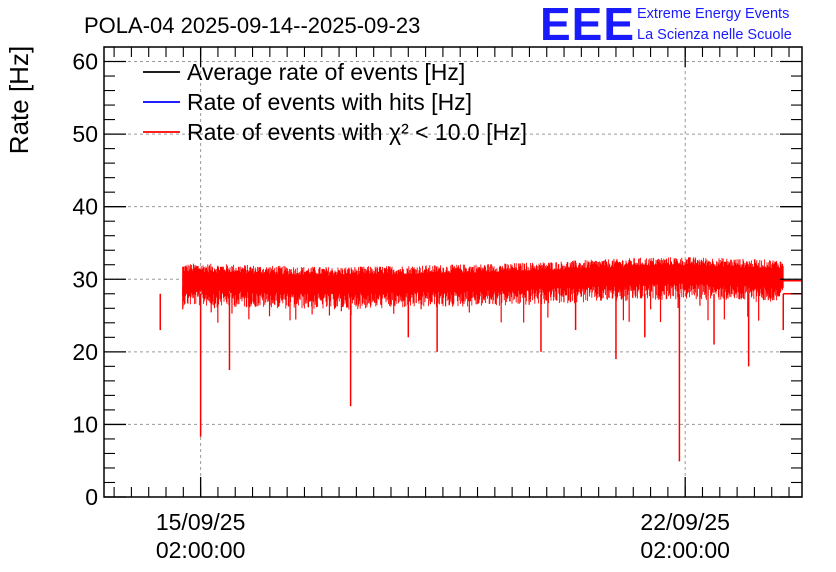  I want to click on logo-line-1: Extreme Energy Events, so click(713, 14).